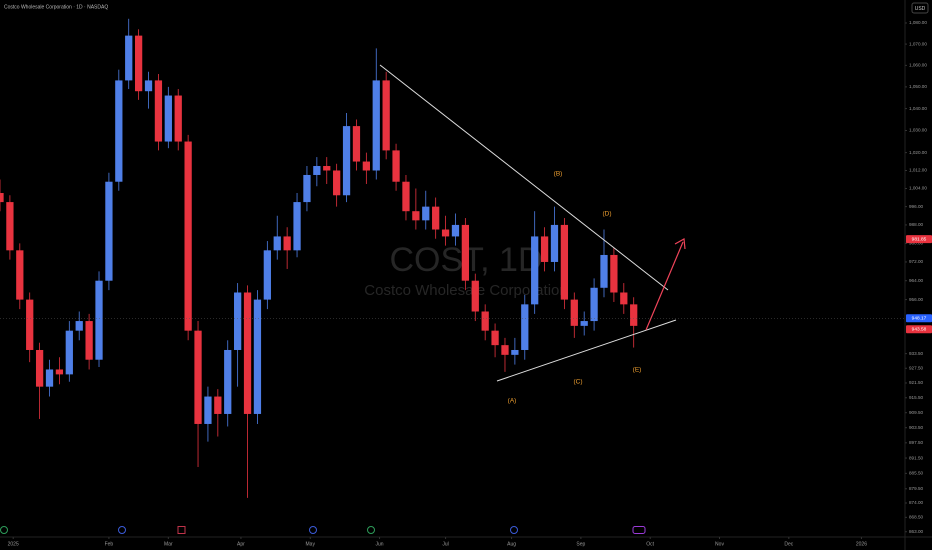 This screenshot has height=550, width=932. I want to click on wave-label: (B), so click(558, 174).